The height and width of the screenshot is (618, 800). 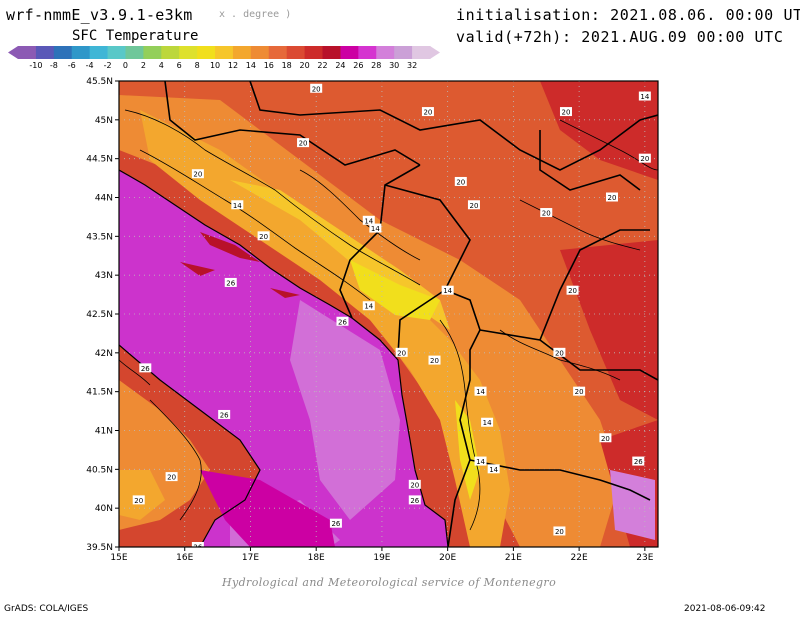 I want to click on latitude-label: 45.5N, so click(x=99, y=82).